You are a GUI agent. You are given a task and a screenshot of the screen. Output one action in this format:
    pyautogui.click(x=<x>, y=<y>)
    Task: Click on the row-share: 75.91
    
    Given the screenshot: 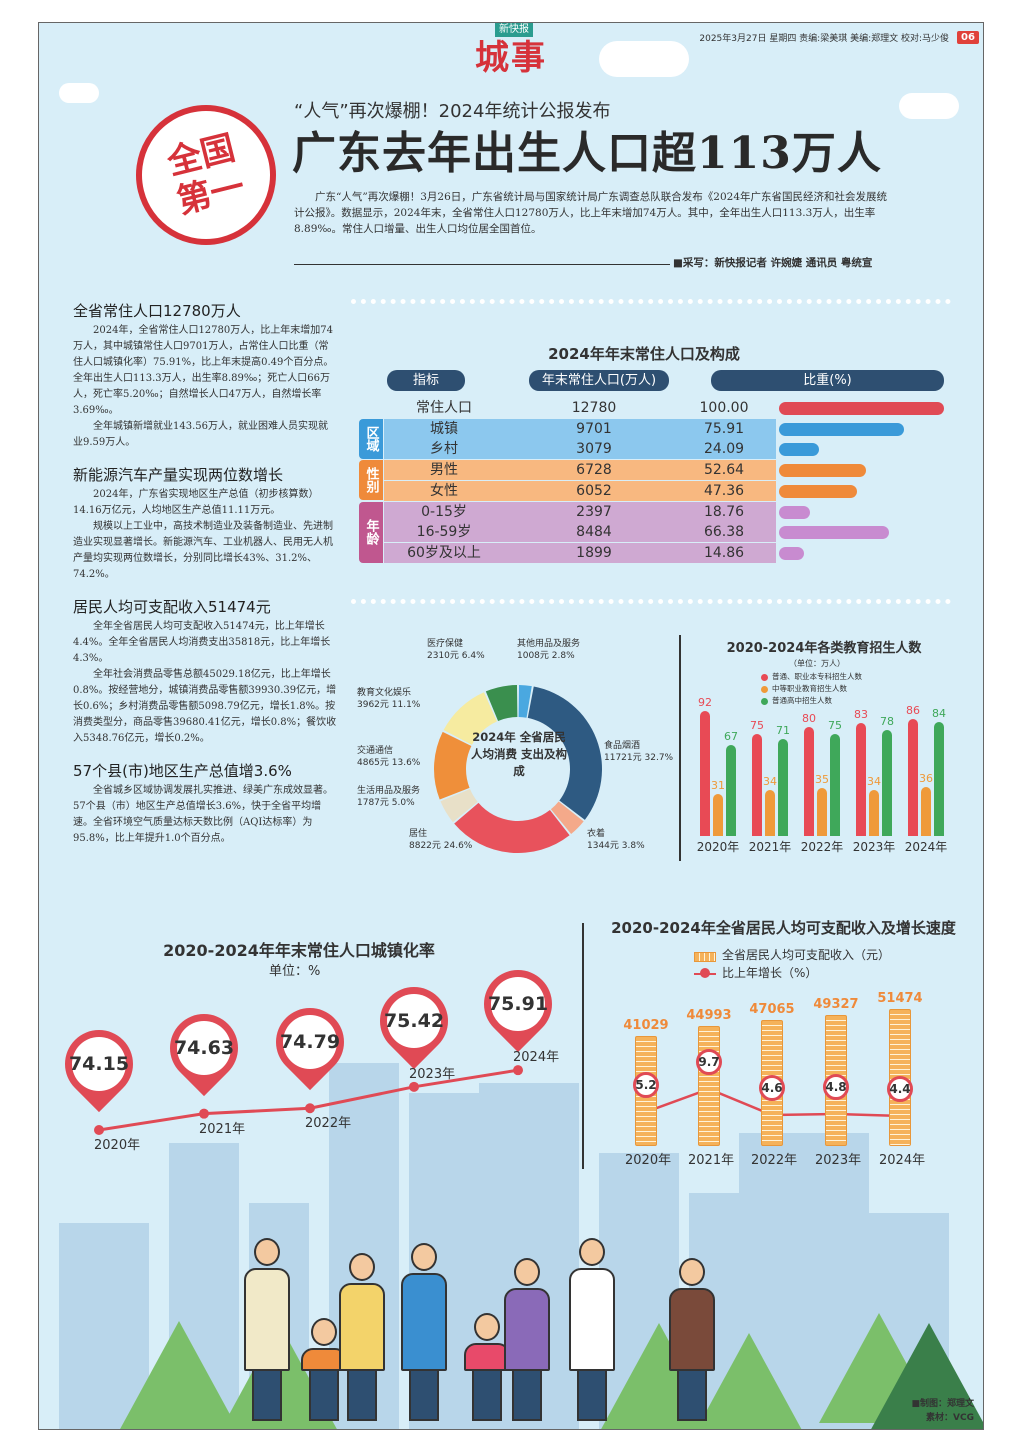 What is the action you would take?
    pyautogui.click(x=724, y=428)
    